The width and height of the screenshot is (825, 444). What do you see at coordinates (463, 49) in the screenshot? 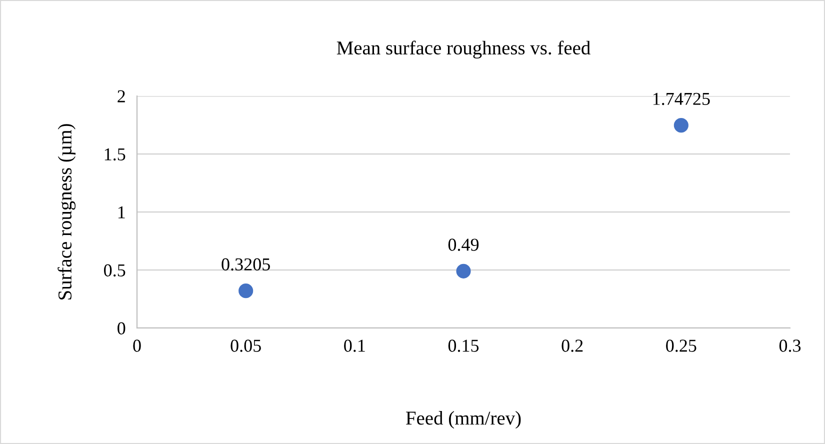
I see `chart-title: Mean surface roughness vs. feed` at bounding box center [463, 49].